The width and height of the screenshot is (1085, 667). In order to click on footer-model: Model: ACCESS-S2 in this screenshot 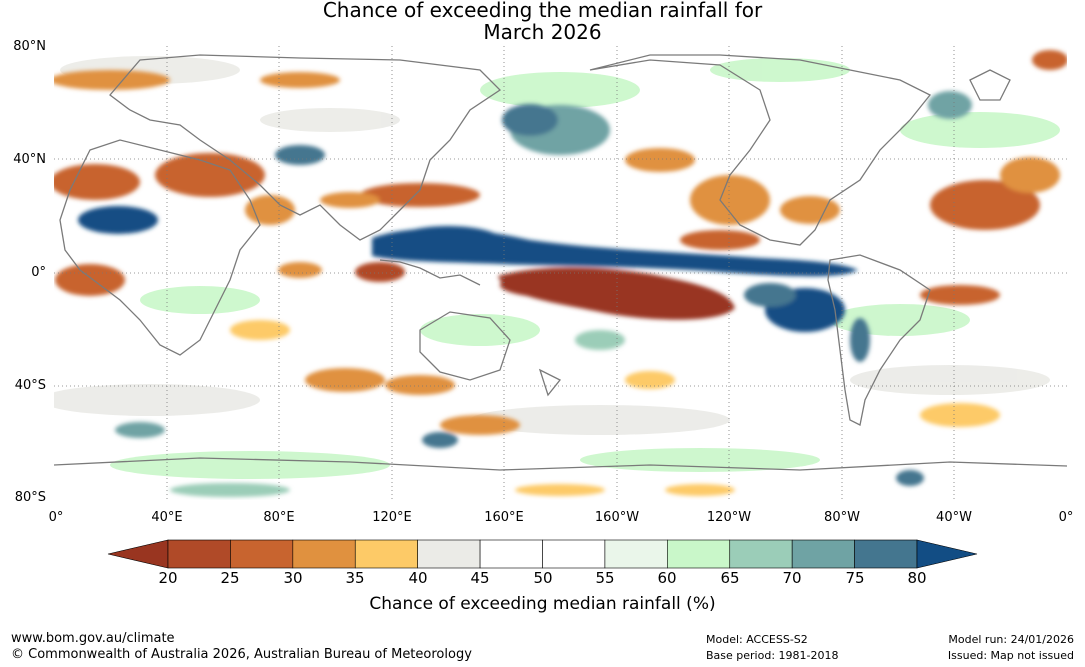, I will do `click(757, 639)`.